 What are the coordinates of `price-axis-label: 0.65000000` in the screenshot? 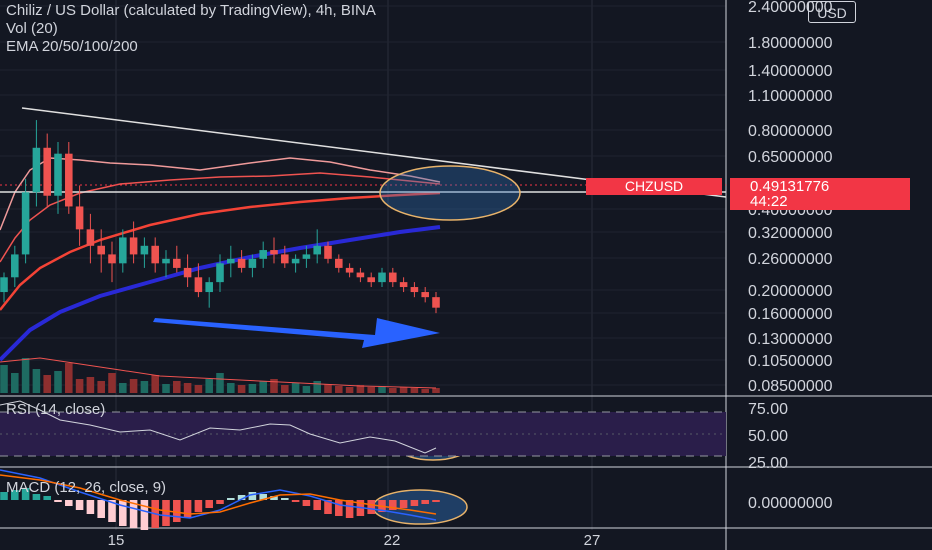 It's located at (790, 157).